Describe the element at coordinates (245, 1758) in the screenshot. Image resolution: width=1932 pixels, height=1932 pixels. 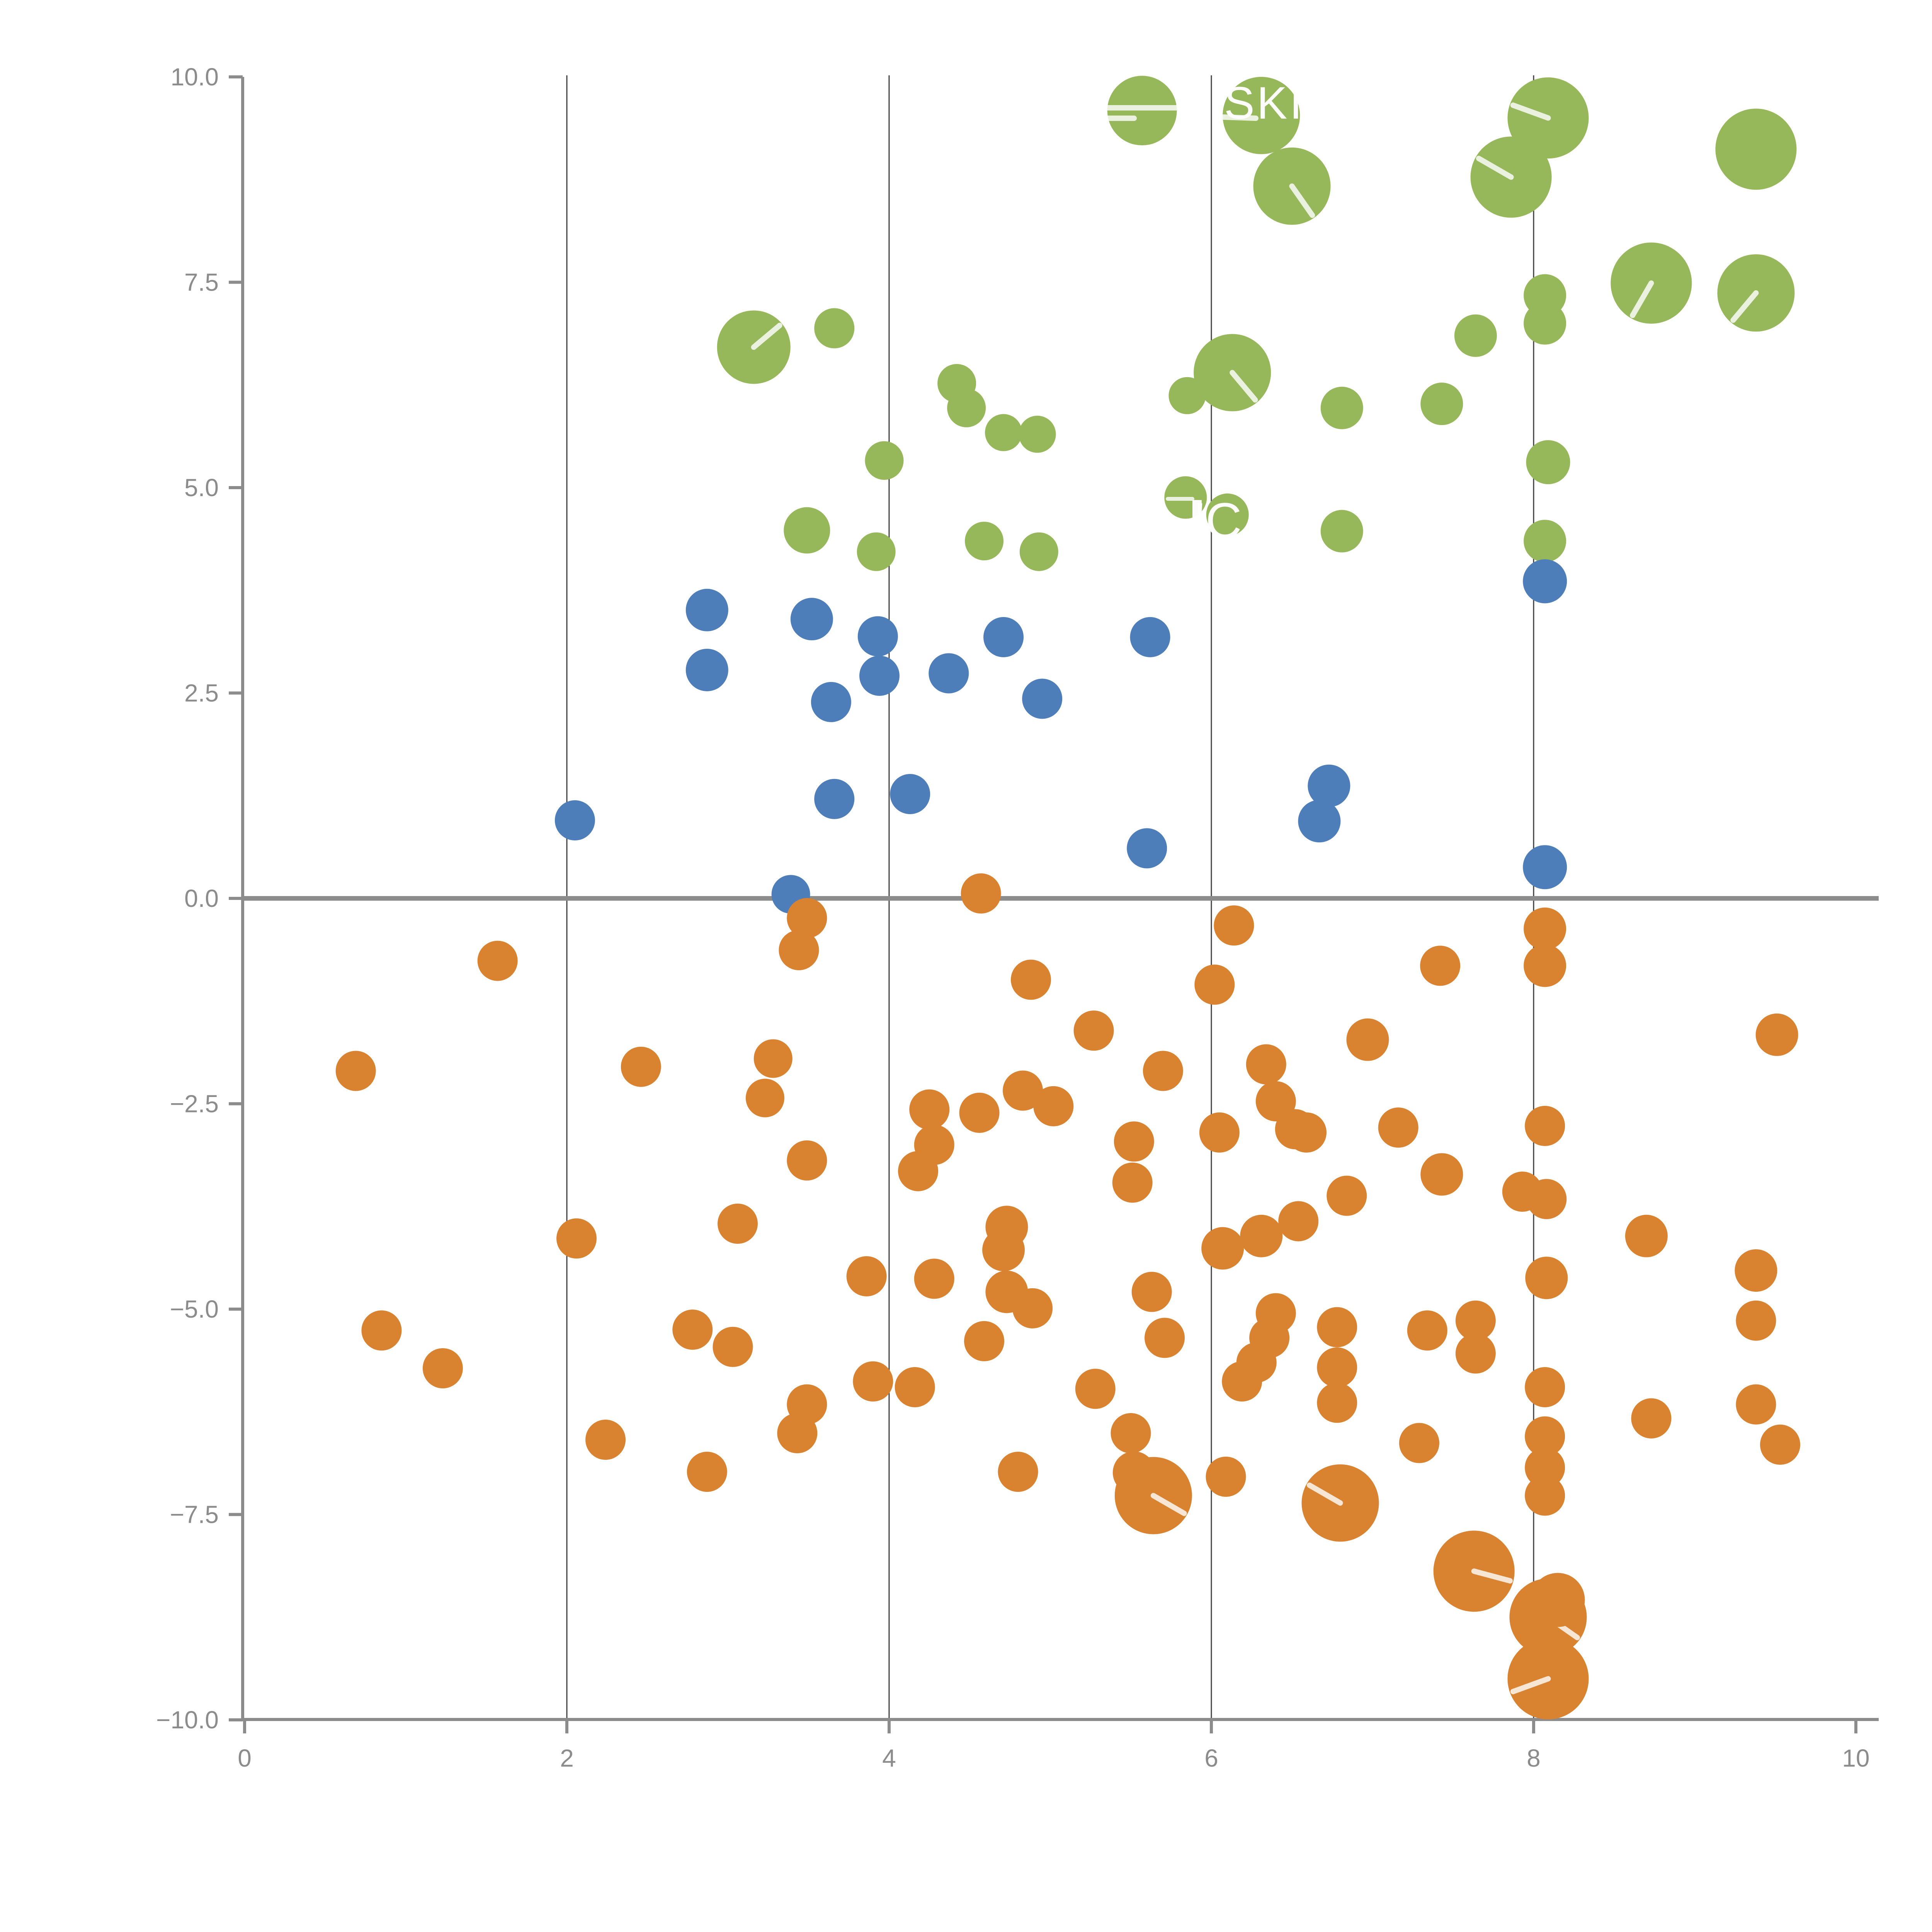
I see `x-tick-label: 0` at that location.